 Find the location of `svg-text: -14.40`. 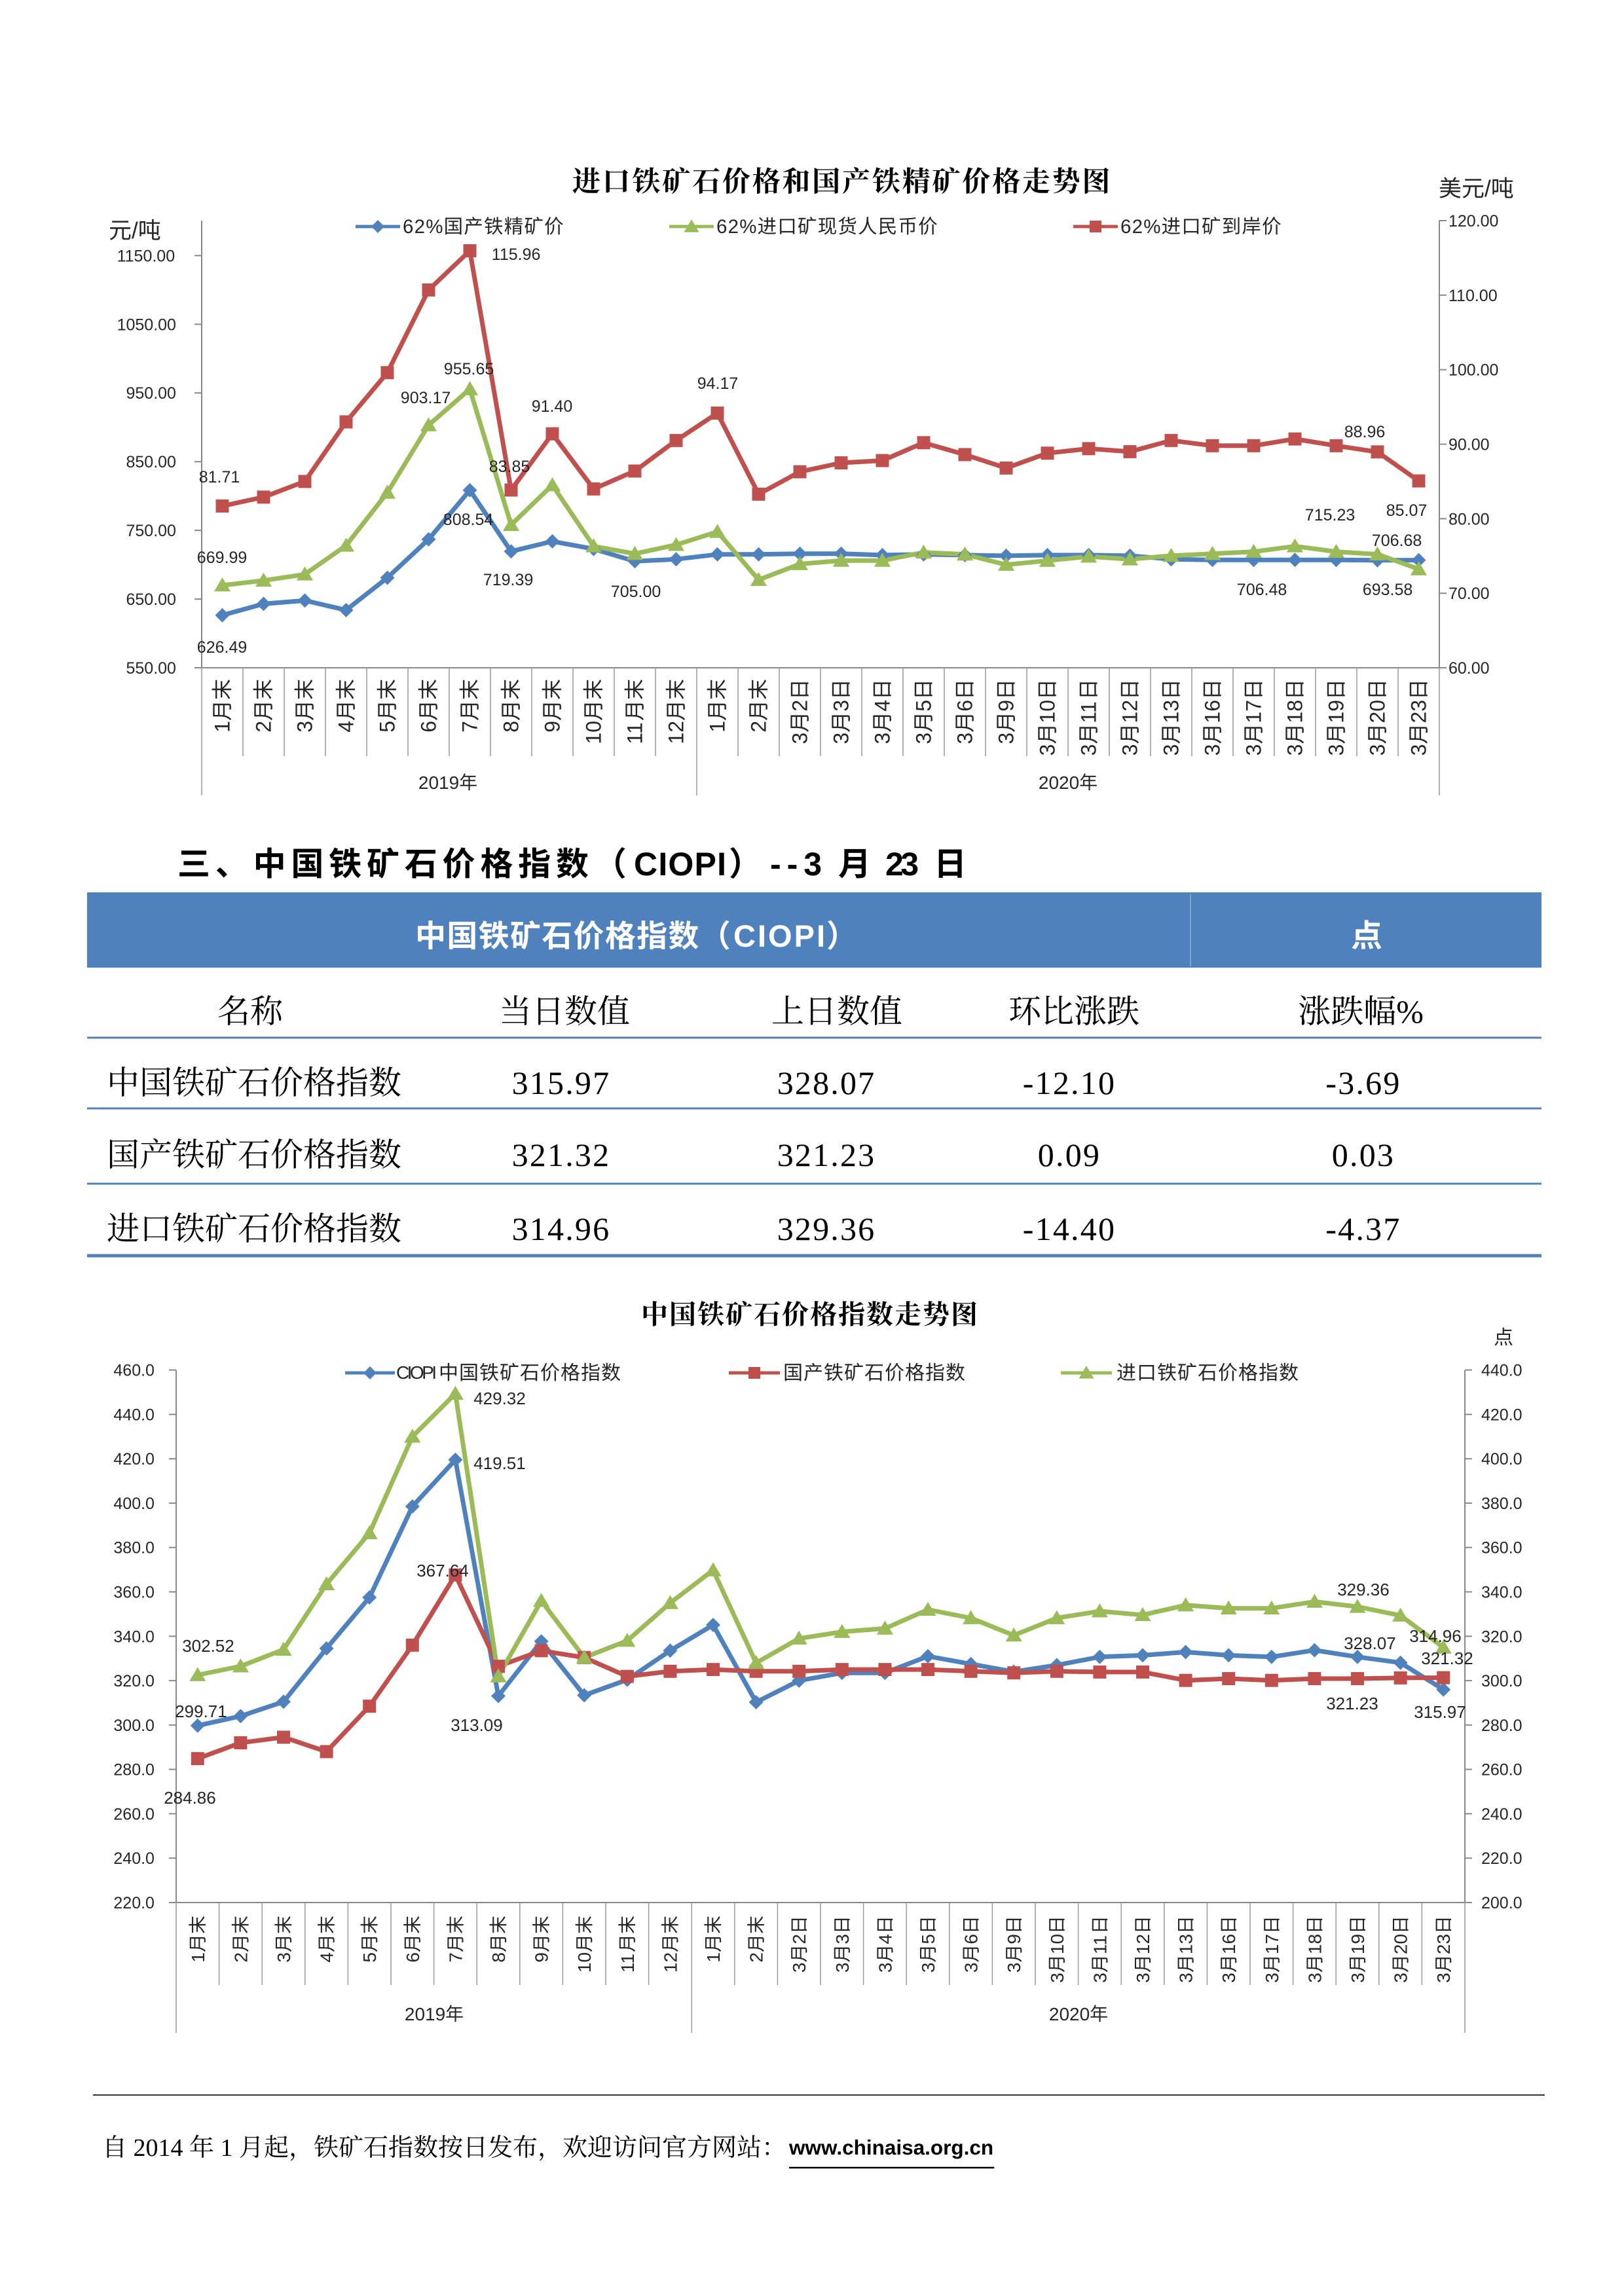

svg-text: -14.40 is located at coordinates (1069, 1229).